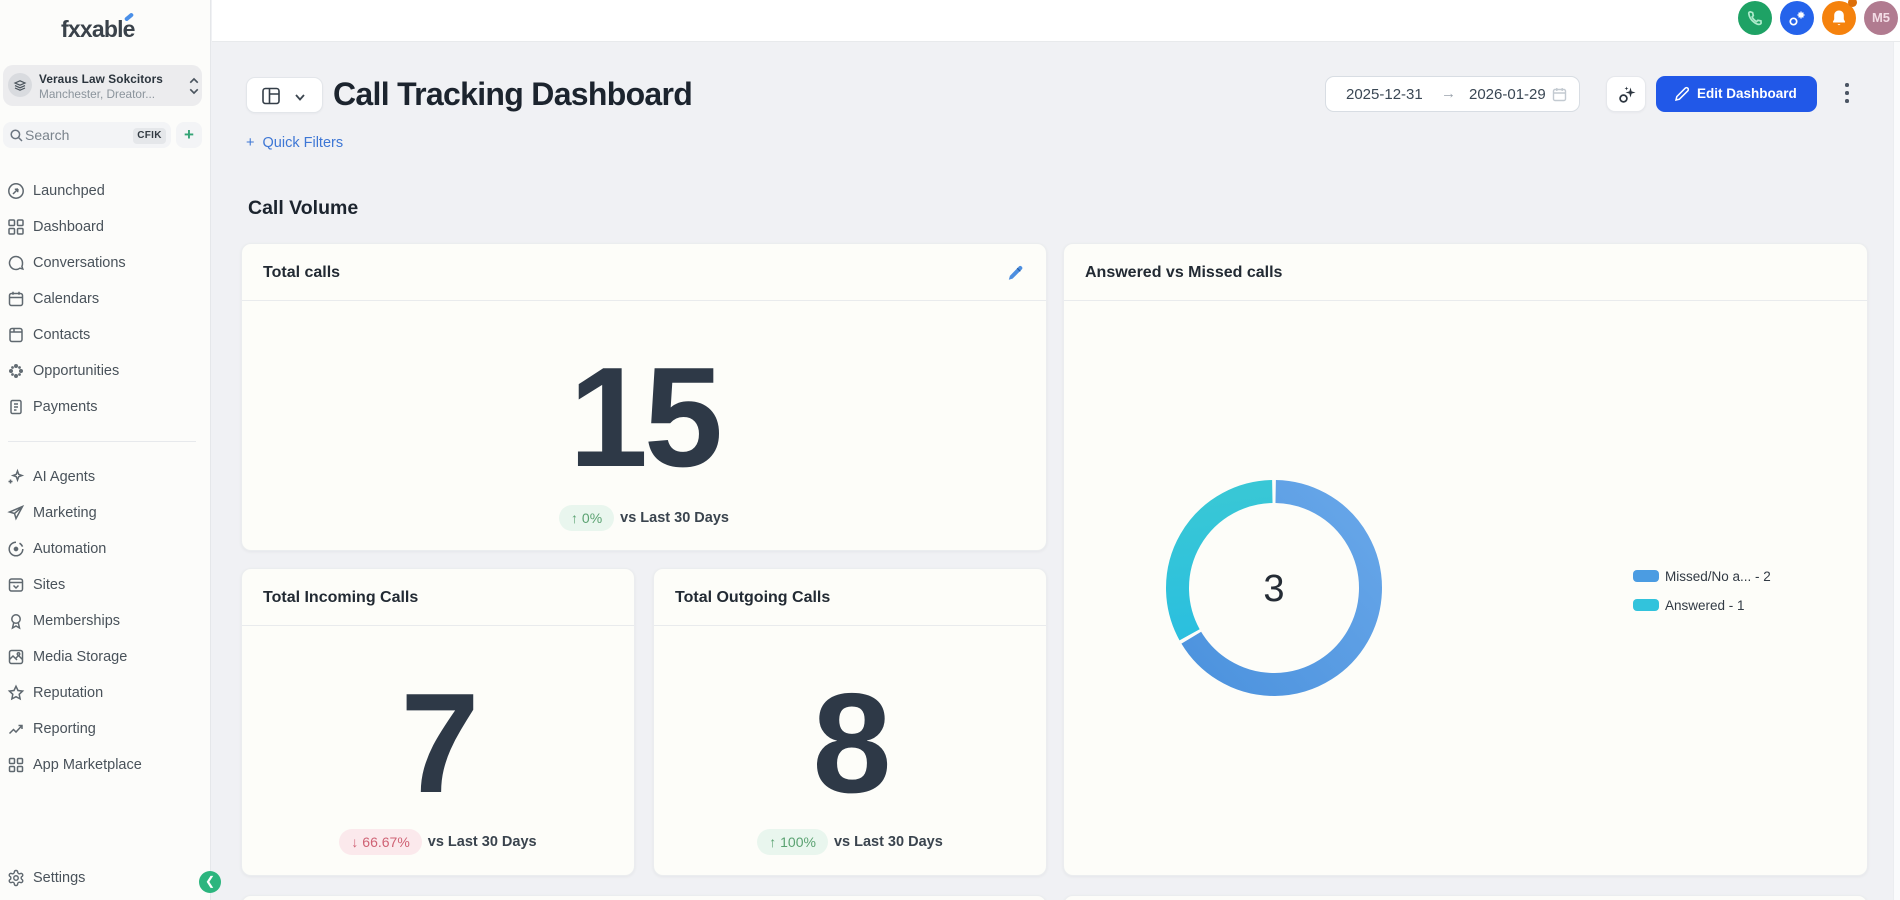 The image size is (1900, 900). Describe the element at coordinates (1273, 589) in the screenshot. I see `svg-text: 3` at that location.